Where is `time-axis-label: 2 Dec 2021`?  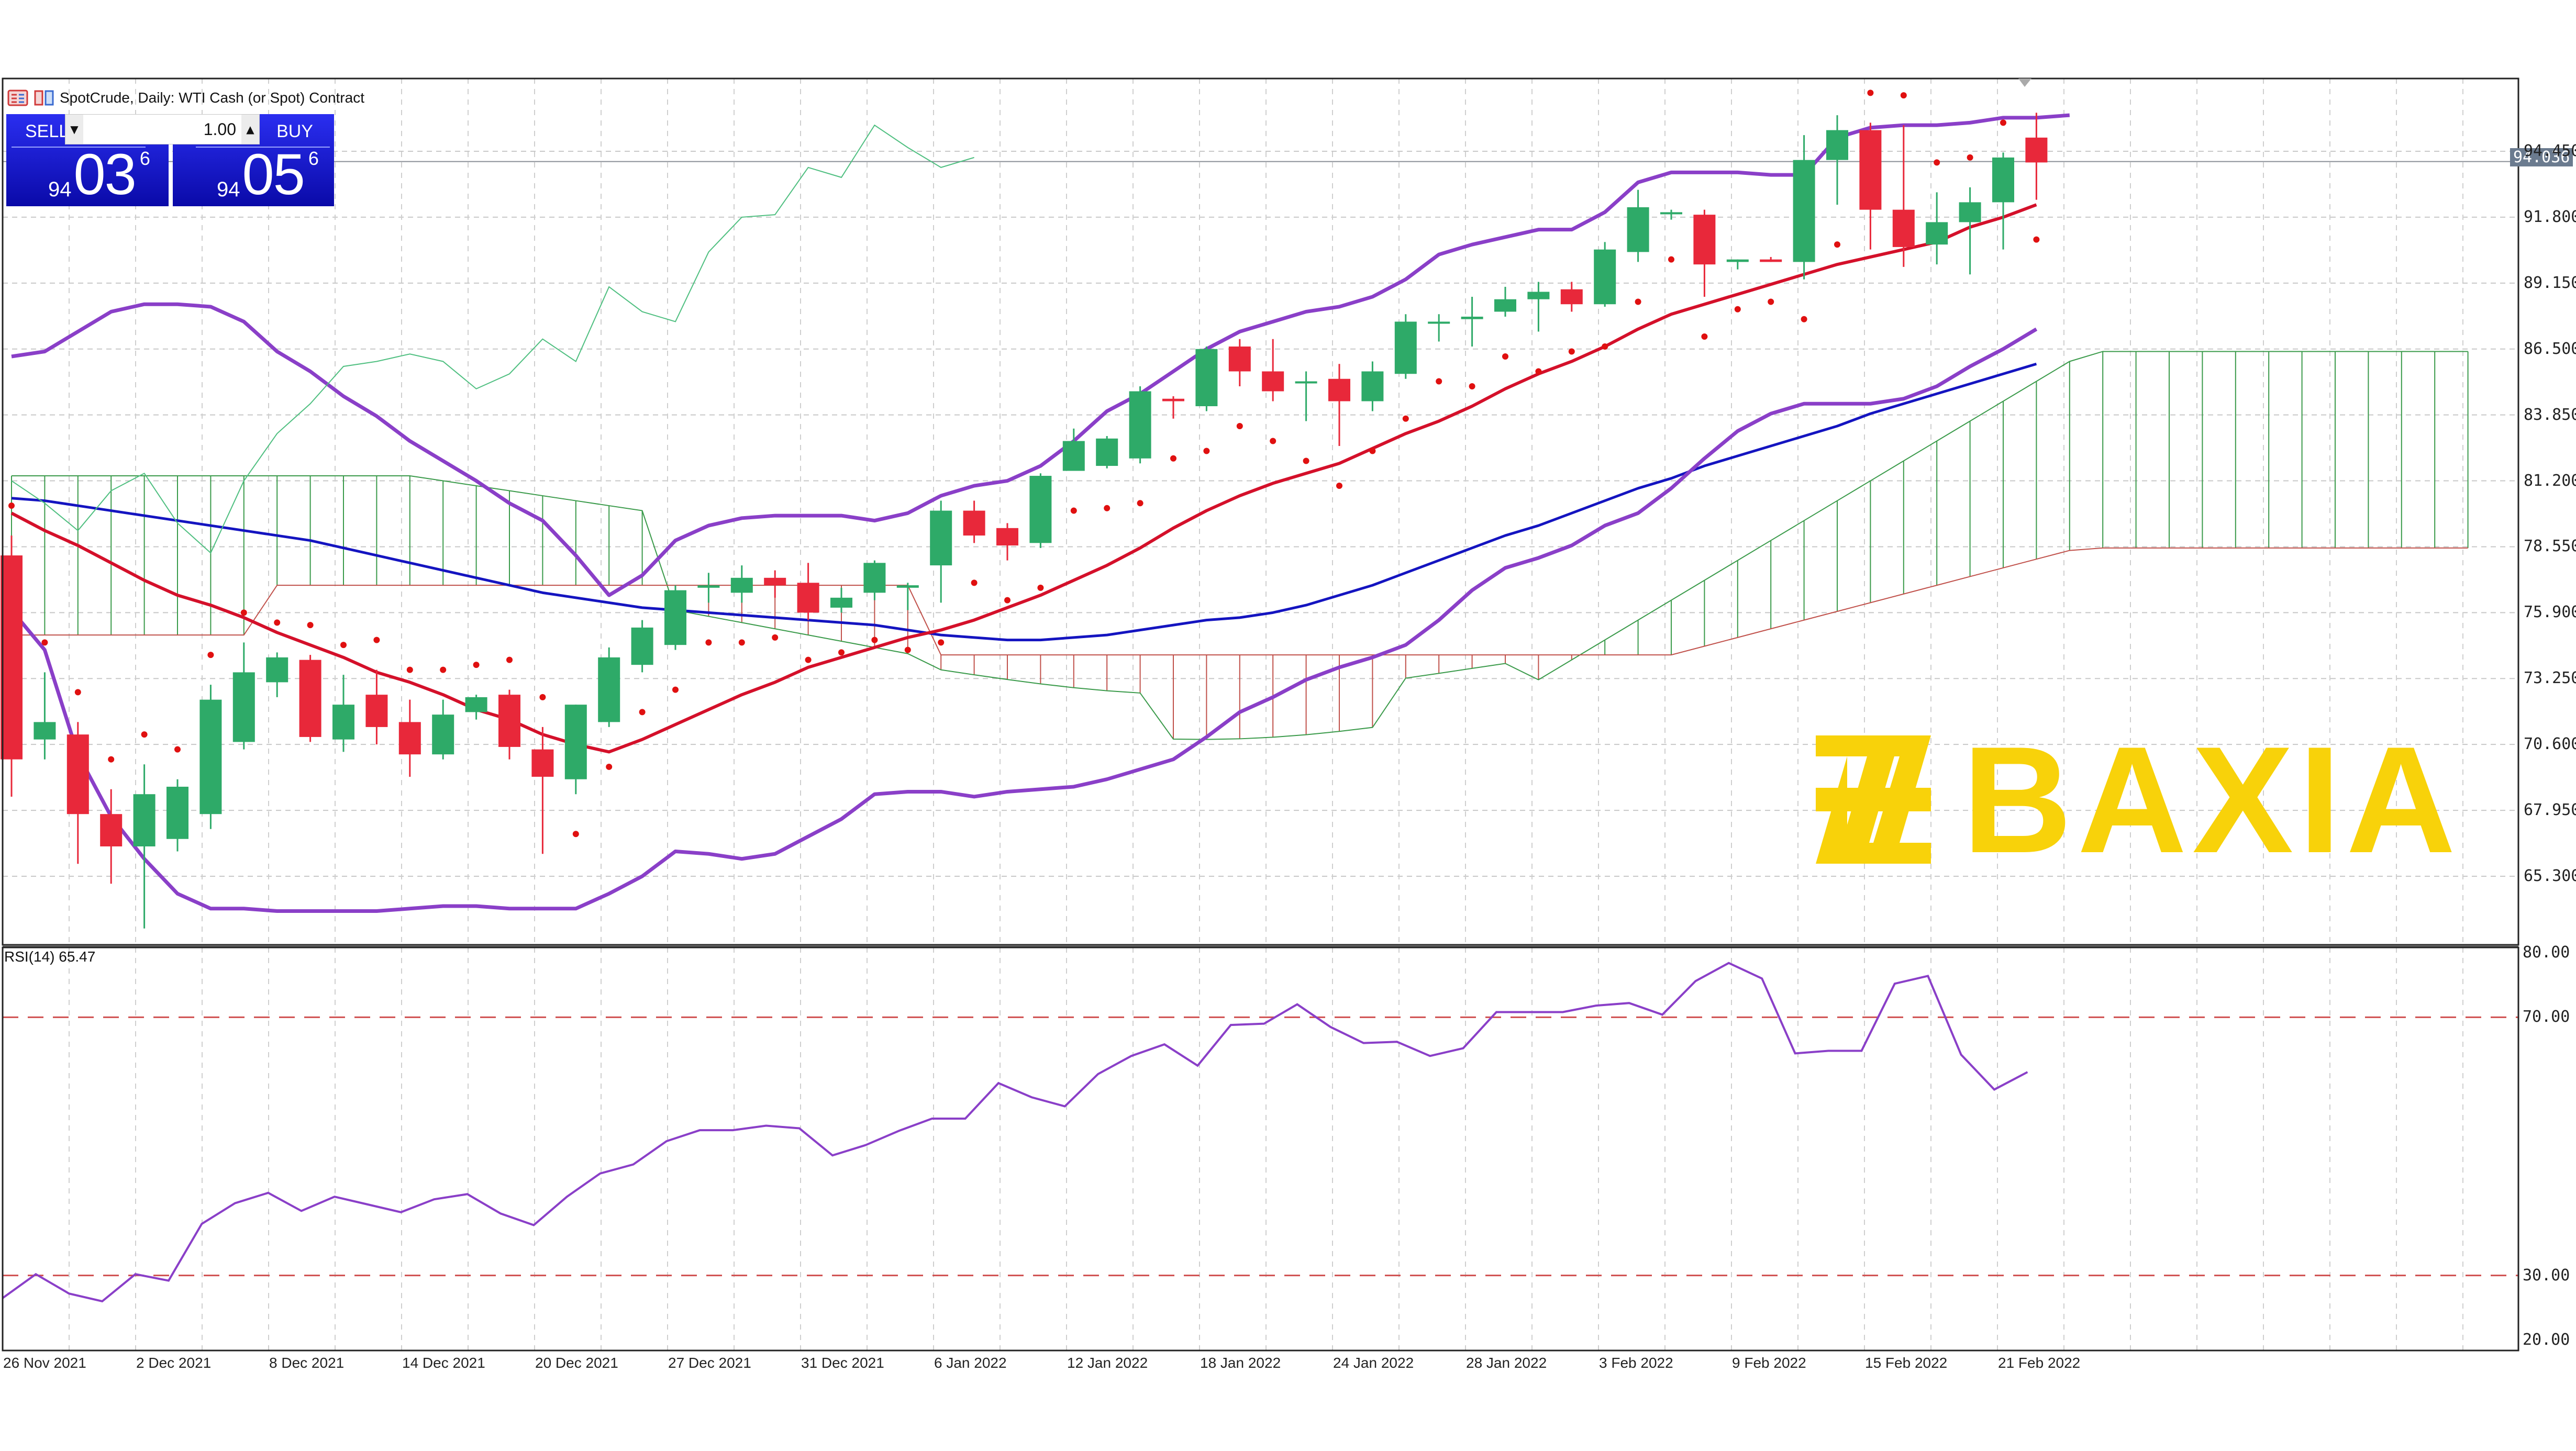 time-axis-label: 2 Dec 2021 is located at coordinates (174, 1363).